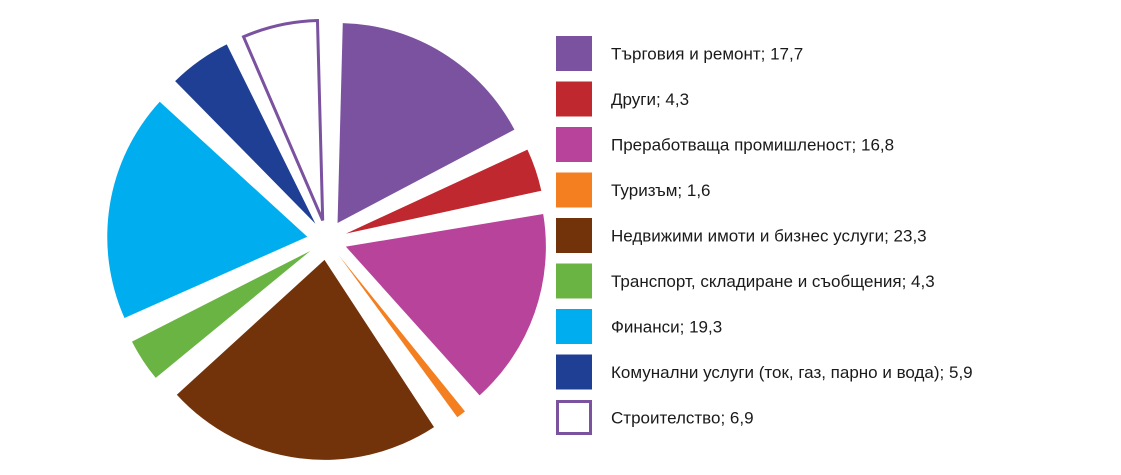 The image size is (1121, 475). Describe the element at coordinates (707, 54) in the screenshot. I see `legend-label-1: Търговия и ремонт; 17,7` at that location.